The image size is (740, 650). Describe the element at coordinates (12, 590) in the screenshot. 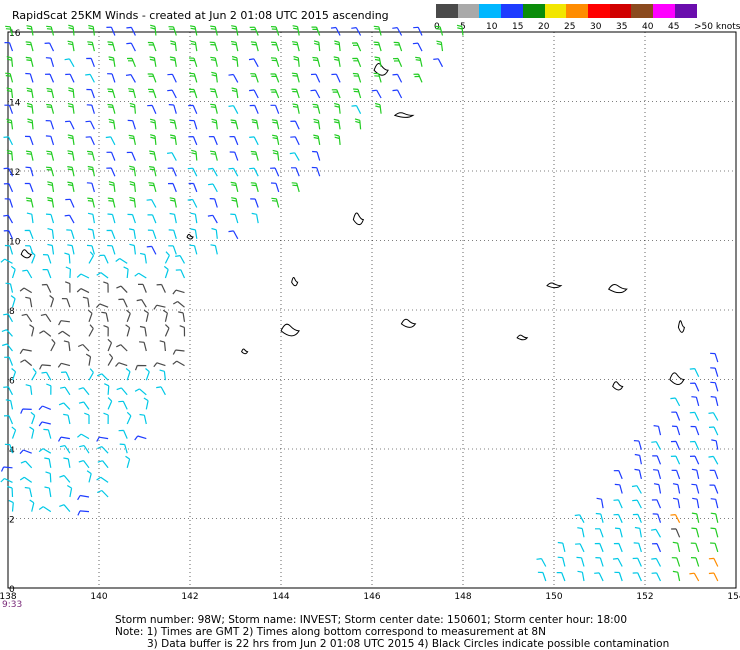

I see `y-tick-label: 0` at that location.